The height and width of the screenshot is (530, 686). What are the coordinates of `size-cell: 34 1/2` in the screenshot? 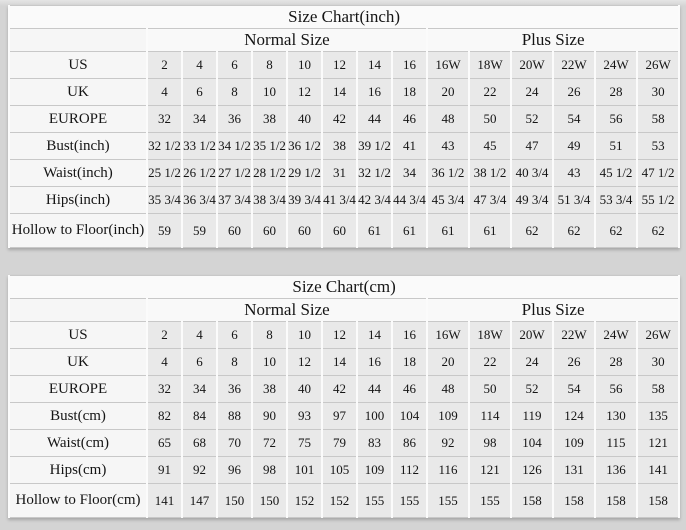 It's located at (234, 146).